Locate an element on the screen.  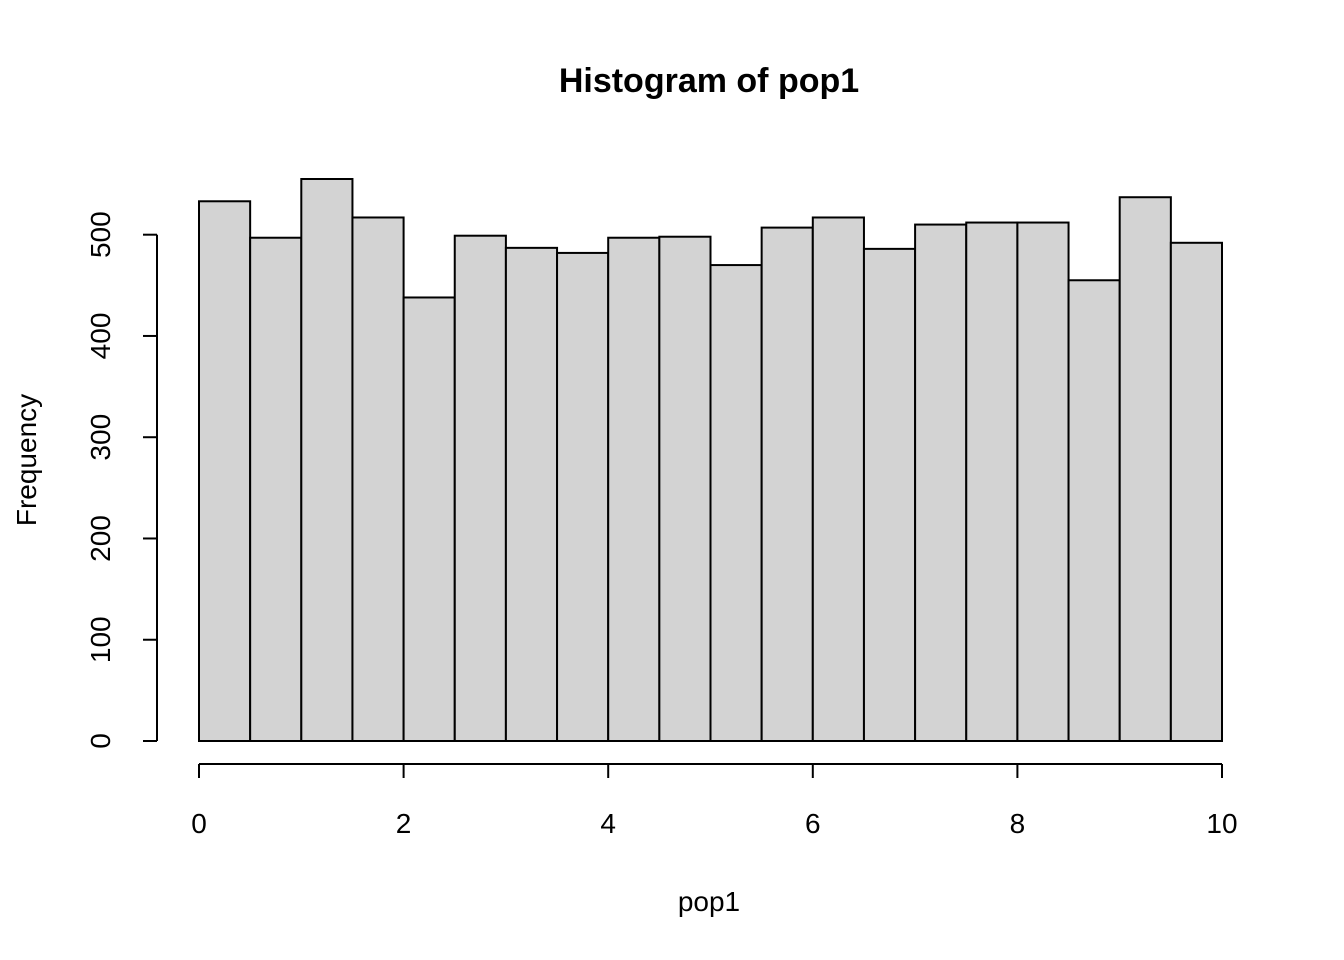
x-tick-label: 4 is located at coordinates (608, 823).